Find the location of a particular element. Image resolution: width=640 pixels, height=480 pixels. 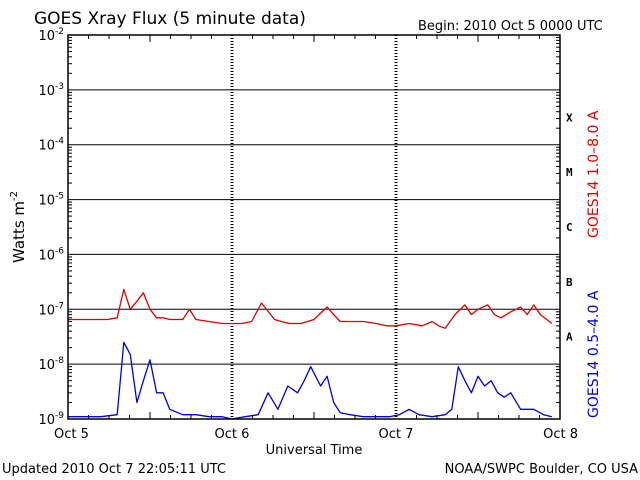

updated-timestamp: Updated 2010 Oct 7 22:05:11 UTC is located at coordinates (114, 469).